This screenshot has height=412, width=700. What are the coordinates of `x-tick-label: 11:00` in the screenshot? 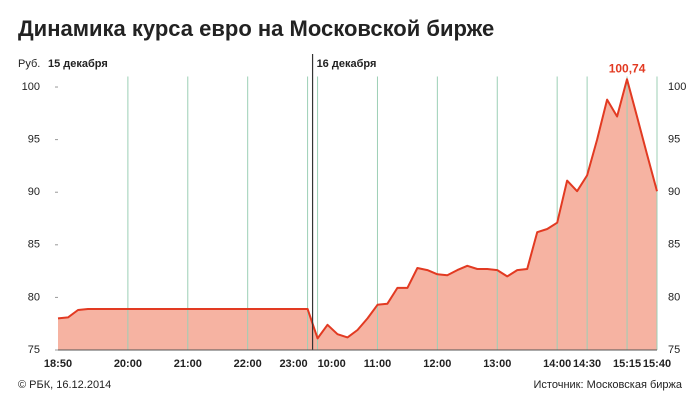 It's located at (378, 364).